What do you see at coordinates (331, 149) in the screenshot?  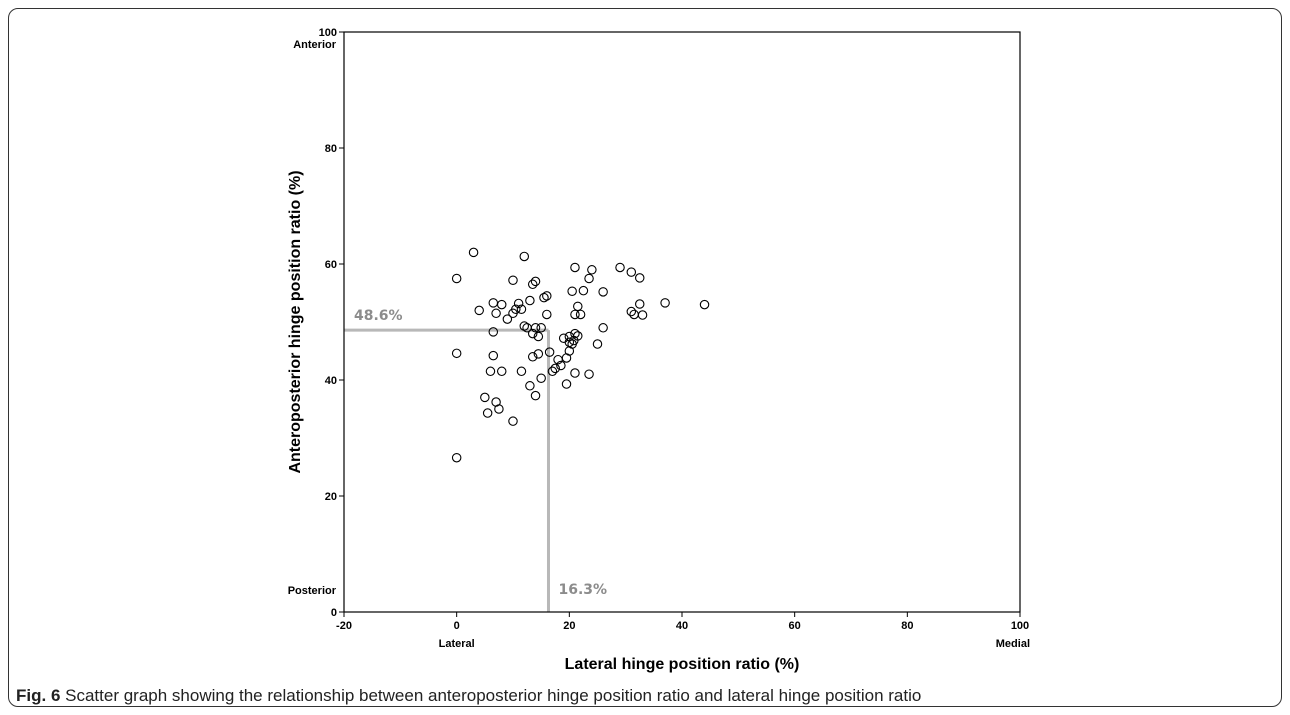 I see `y-tick-label: 80` at bounding box center [331, 149].